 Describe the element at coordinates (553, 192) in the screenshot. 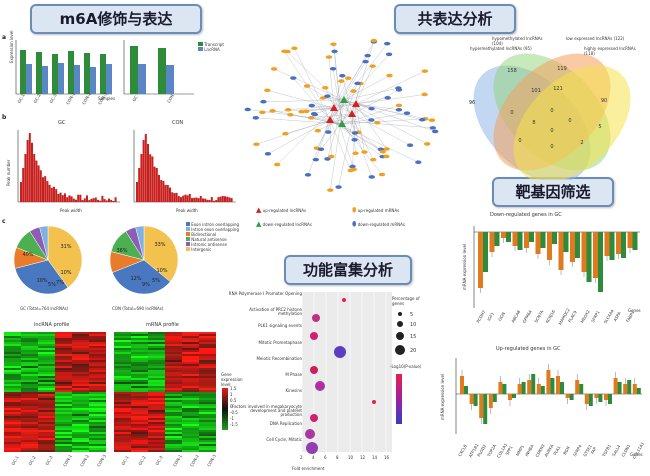

I see `title-target-screening: 靶基因筛选` at that location.